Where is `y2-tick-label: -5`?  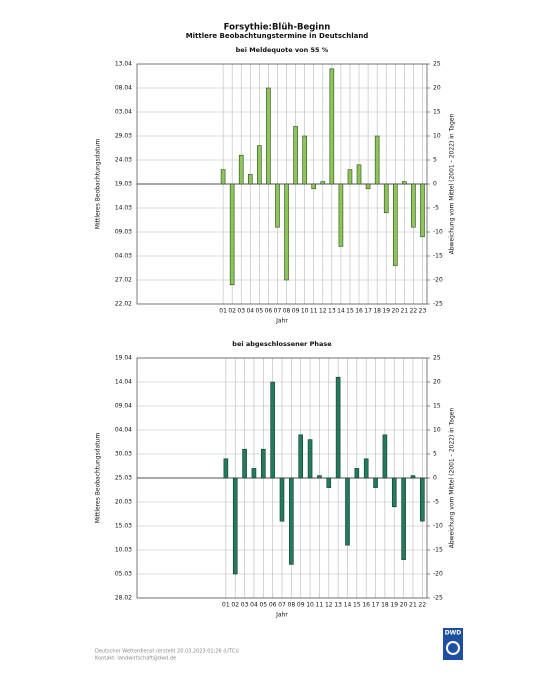 y2-tick-label: -5 is located at coordinates (436, 502).